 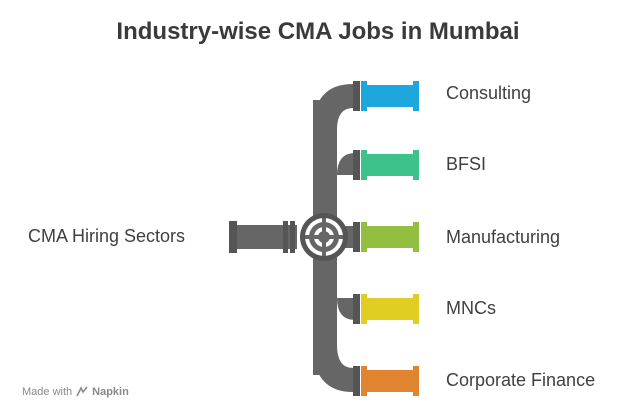 What do you see at coordinates (346, 309) in the screenshot?
I see `pipe-branch-mncs` at bounding box center [346, 309].